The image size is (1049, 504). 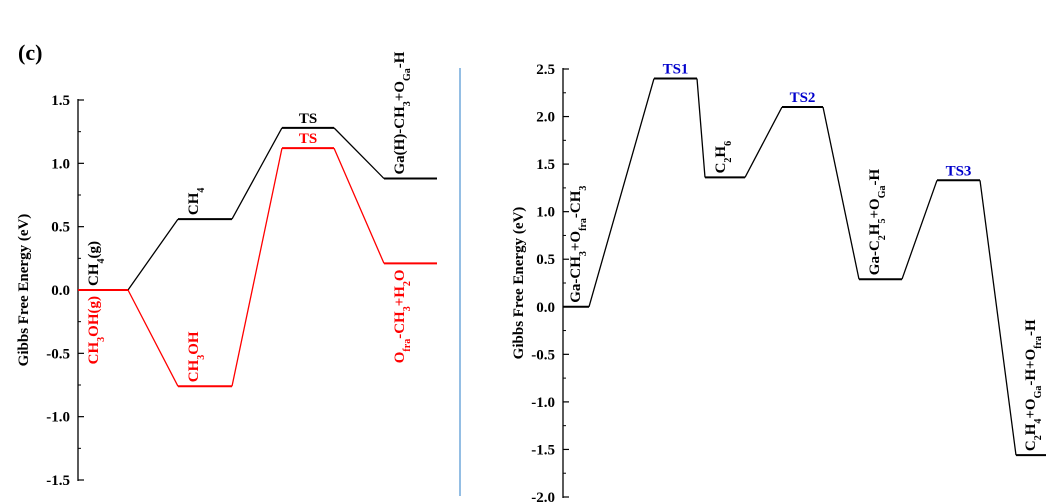 I want to click on level-label-ga-h-ch-3-o-ga-h: Ga(H)-CH3+OGa-H, so click(x=402, y=112).